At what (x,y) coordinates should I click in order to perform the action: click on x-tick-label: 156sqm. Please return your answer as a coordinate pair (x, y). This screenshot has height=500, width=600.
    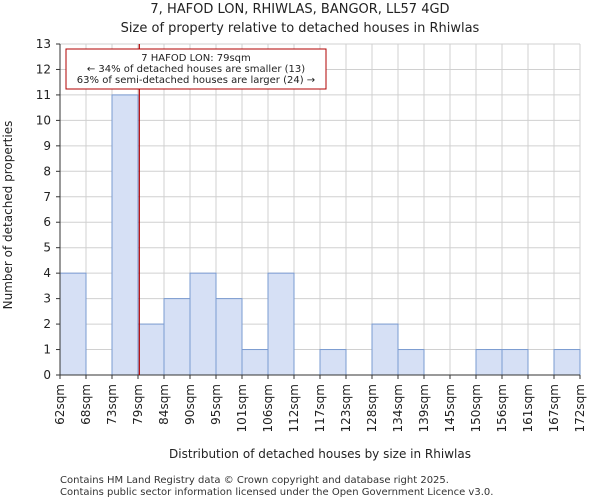
    Looking at the image, I should click on (502, 408).